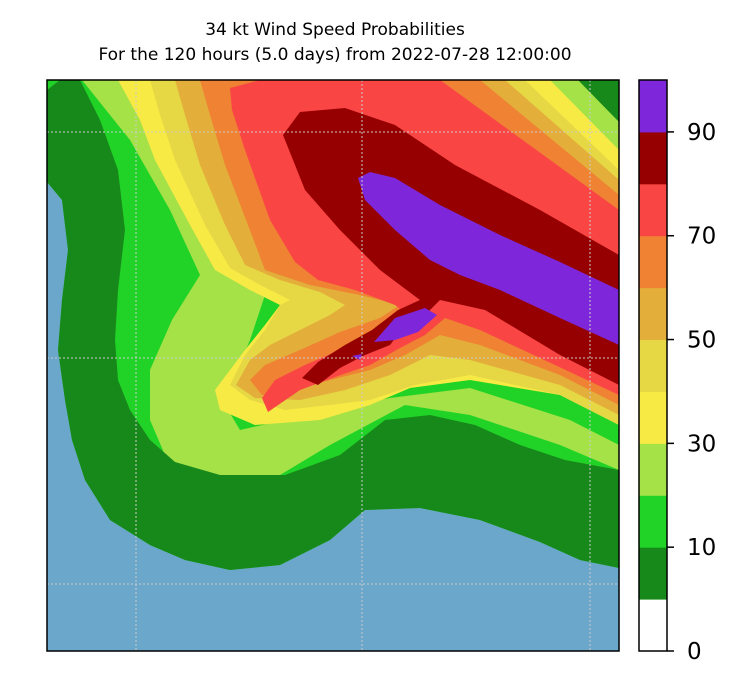  I want to click on colorbar-tick-label: 70, so click(701, 237).